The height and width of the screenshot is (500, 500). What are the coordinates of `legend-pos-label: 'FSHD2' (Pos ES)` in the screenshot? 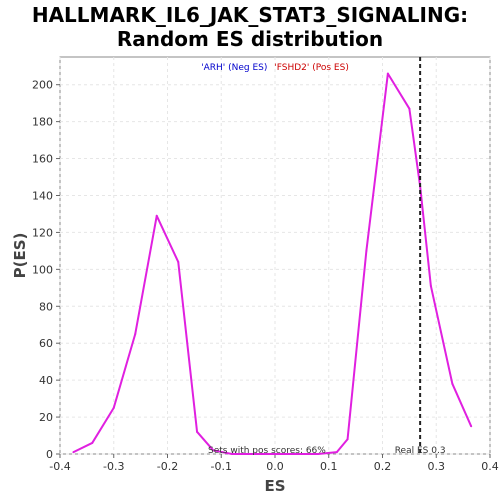 It's located at (311, 68).